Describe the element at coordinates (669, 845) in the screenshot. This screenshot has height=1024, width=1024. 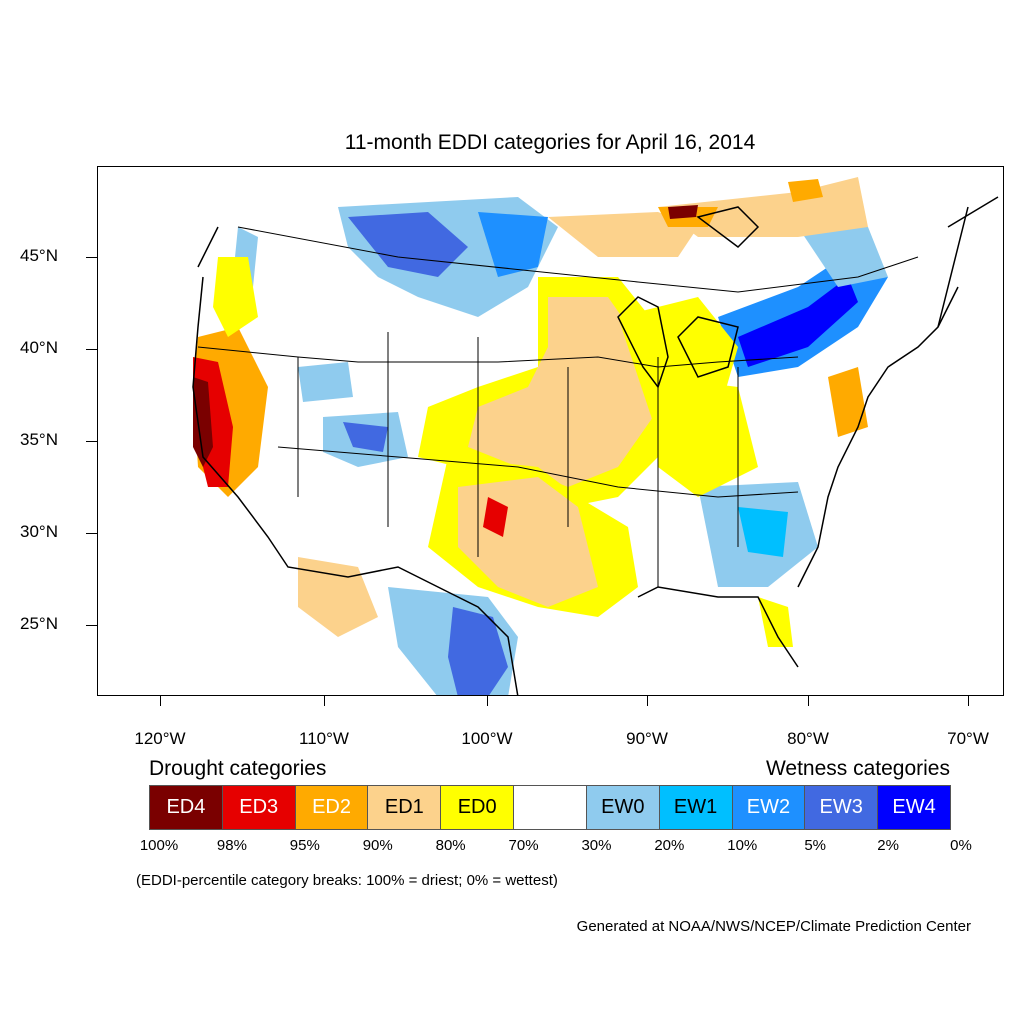
I see `percentile-label: 20%` at that location.